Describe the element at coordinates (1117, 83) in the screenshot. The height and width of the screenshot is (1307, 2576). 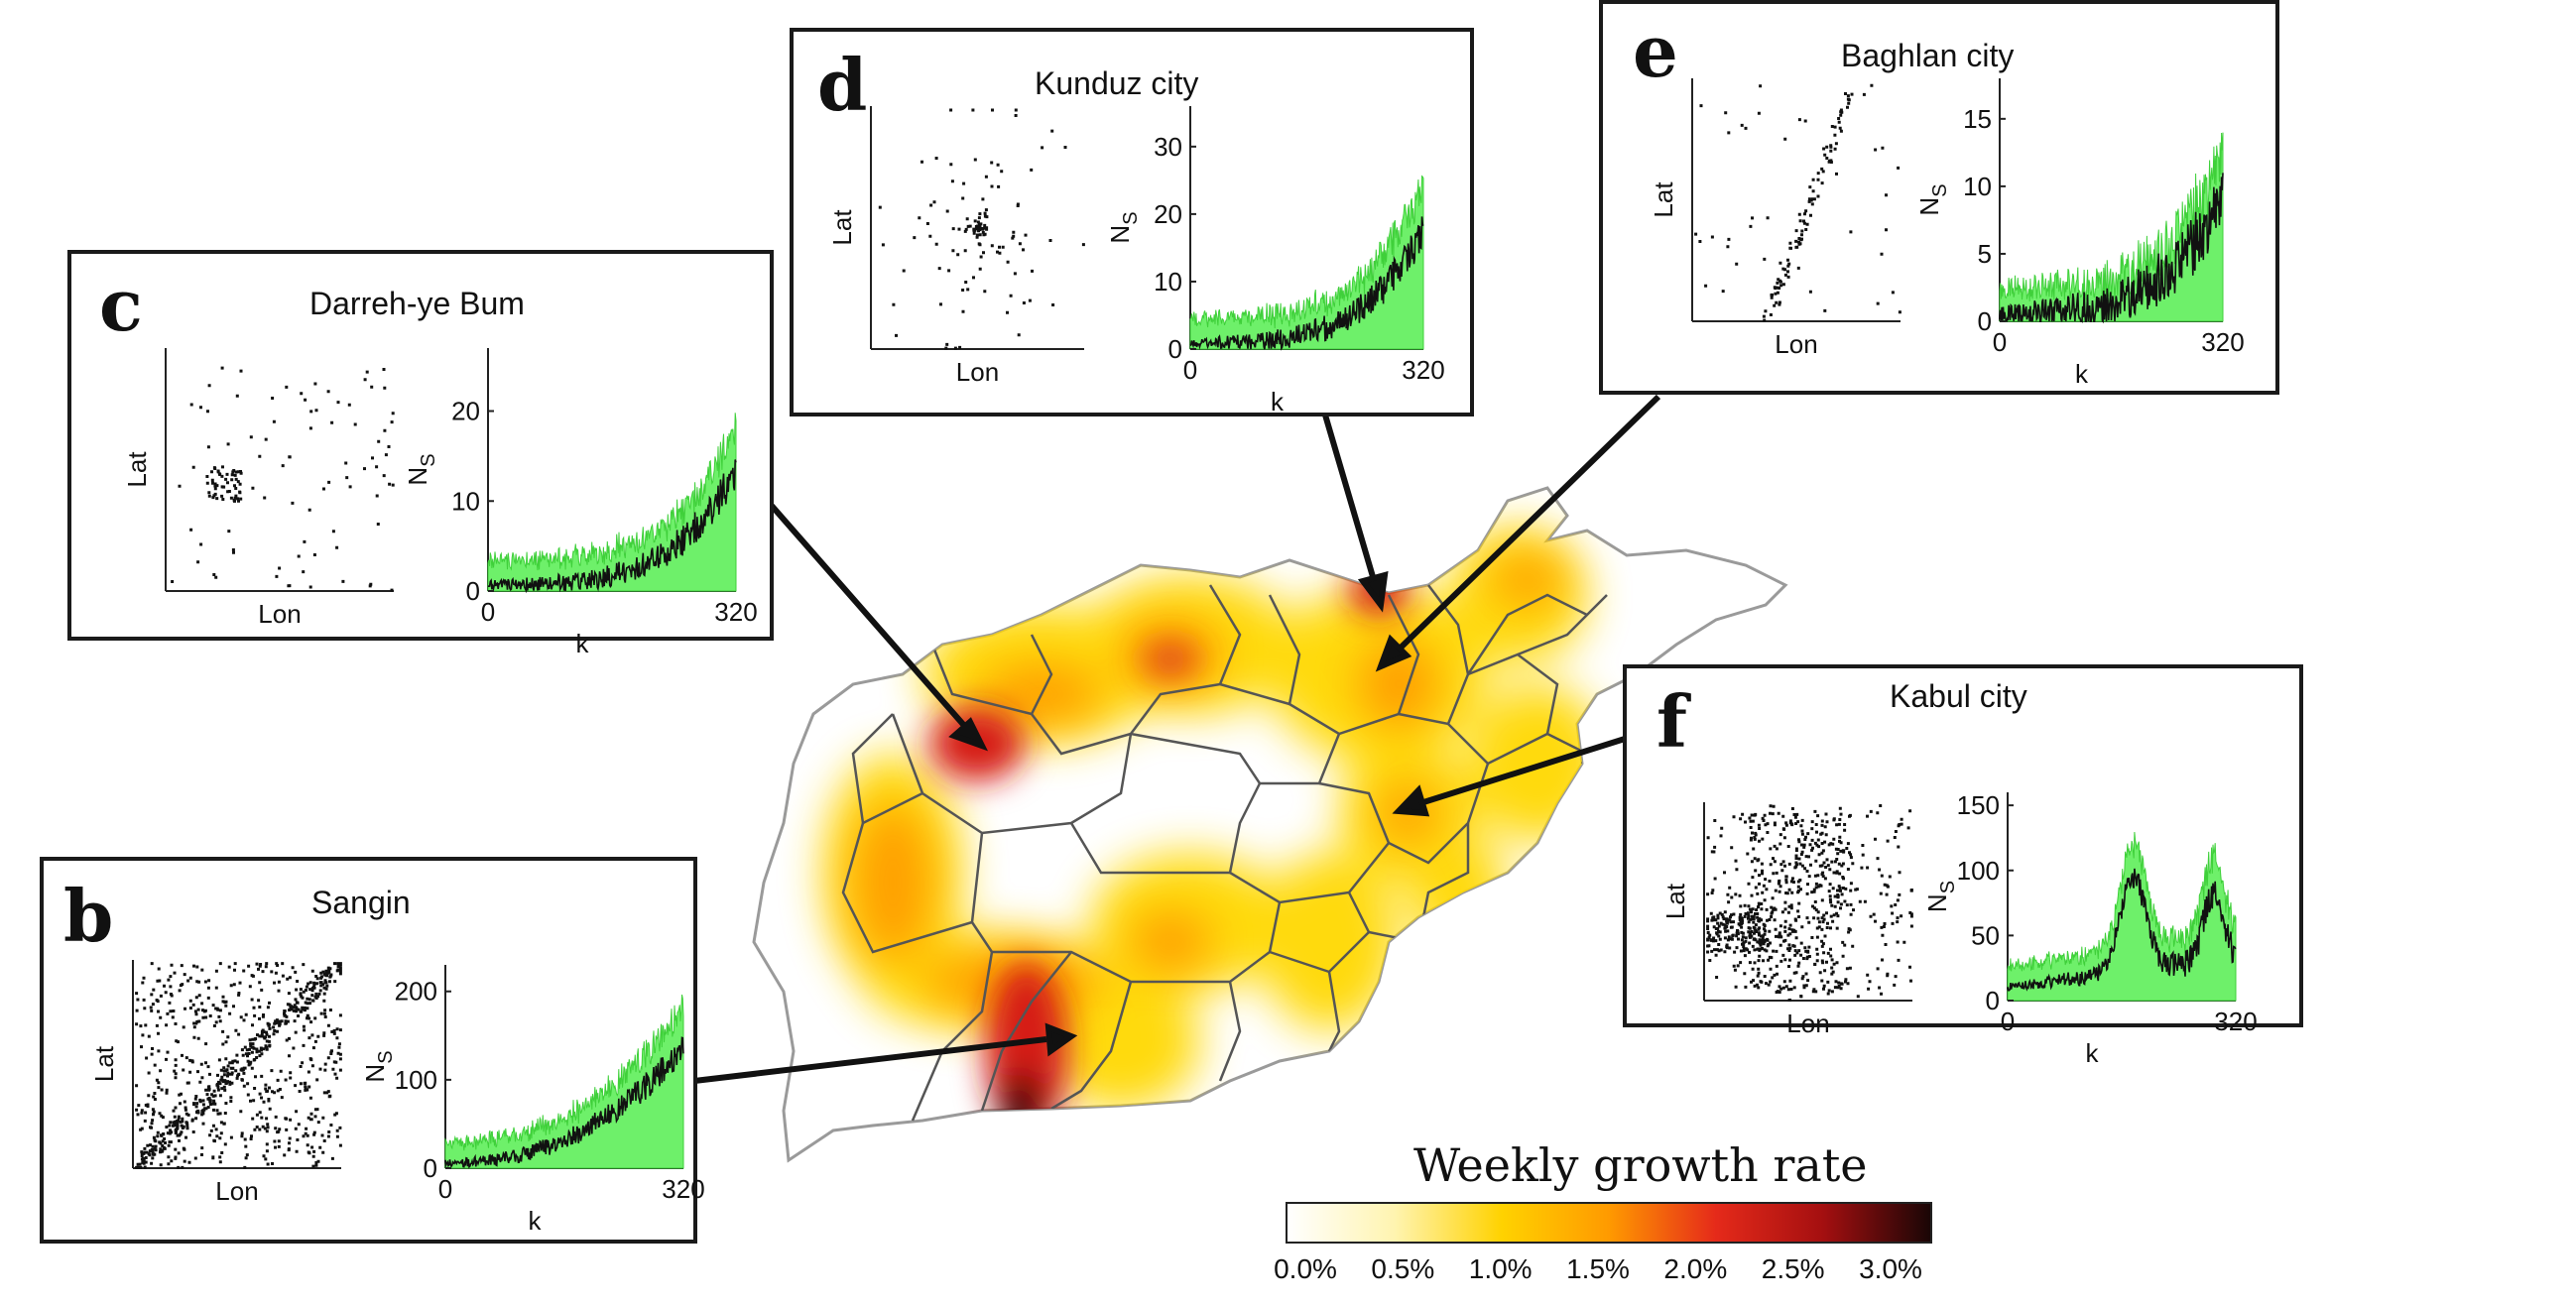
I see `panel-title: Kunduz city` at that location.